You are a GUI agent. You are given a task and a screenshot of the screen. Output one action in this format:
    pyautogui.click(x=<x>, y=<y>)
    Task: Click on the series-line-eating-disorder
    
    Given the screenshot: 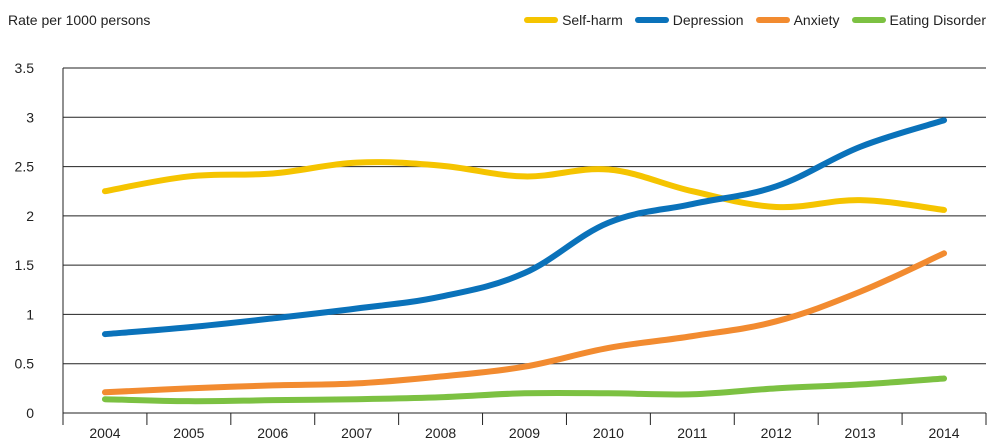 What is the action you would take?
    pyautogui.click(x=524, y=390)
    